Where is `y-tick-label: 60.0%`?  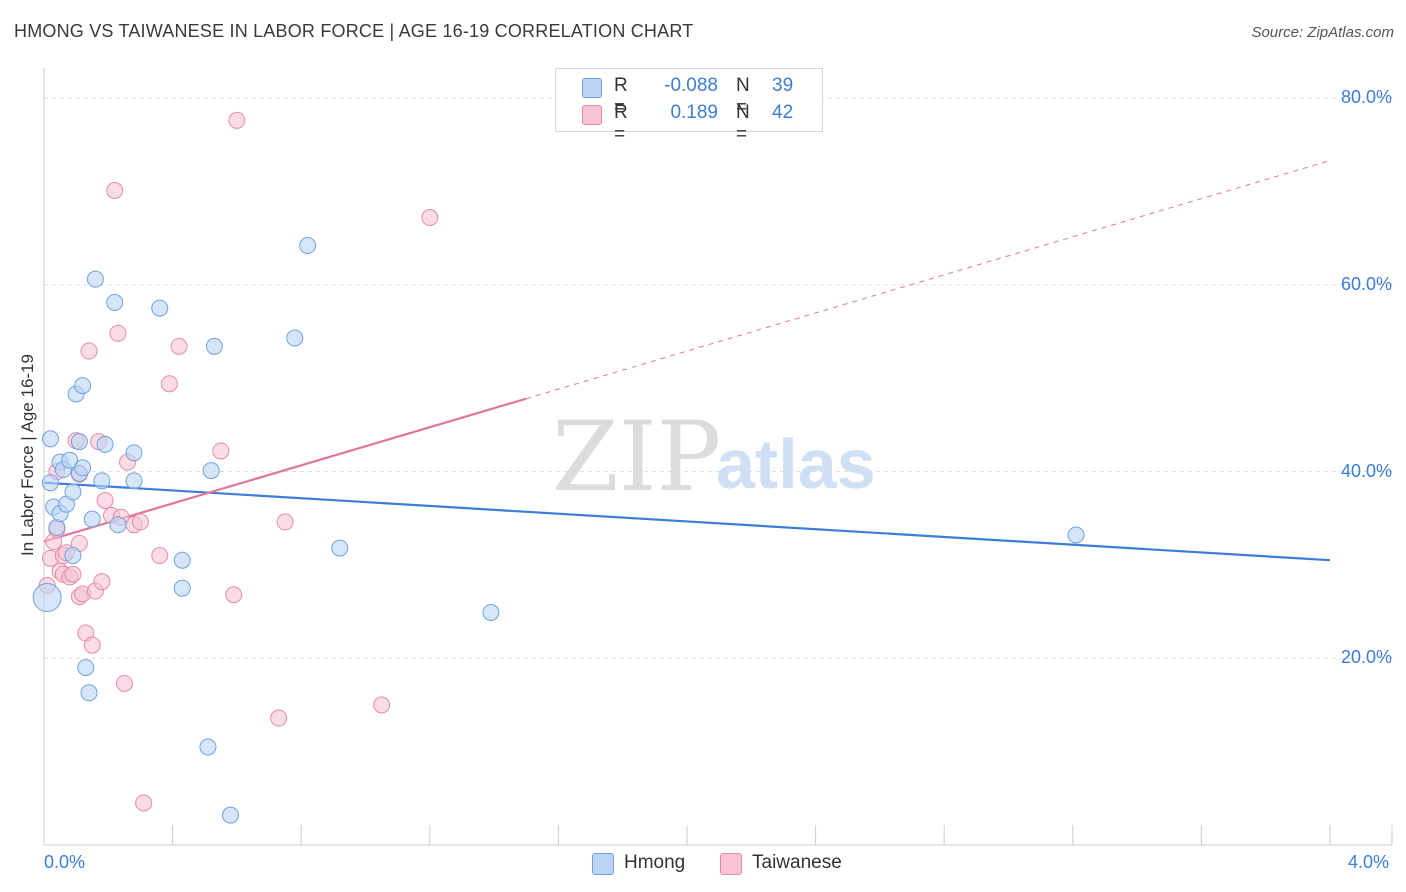
y-tick-label: 60.0% is located at coordinates (1366, 283).